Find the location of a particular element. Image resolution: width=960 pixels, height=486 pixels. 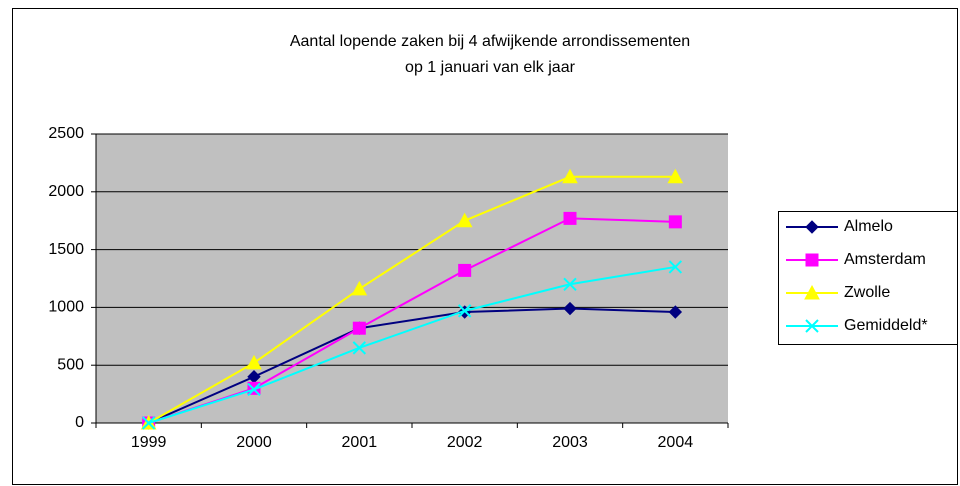

y-tick-label: 500 is located at coordinates (70, 364).